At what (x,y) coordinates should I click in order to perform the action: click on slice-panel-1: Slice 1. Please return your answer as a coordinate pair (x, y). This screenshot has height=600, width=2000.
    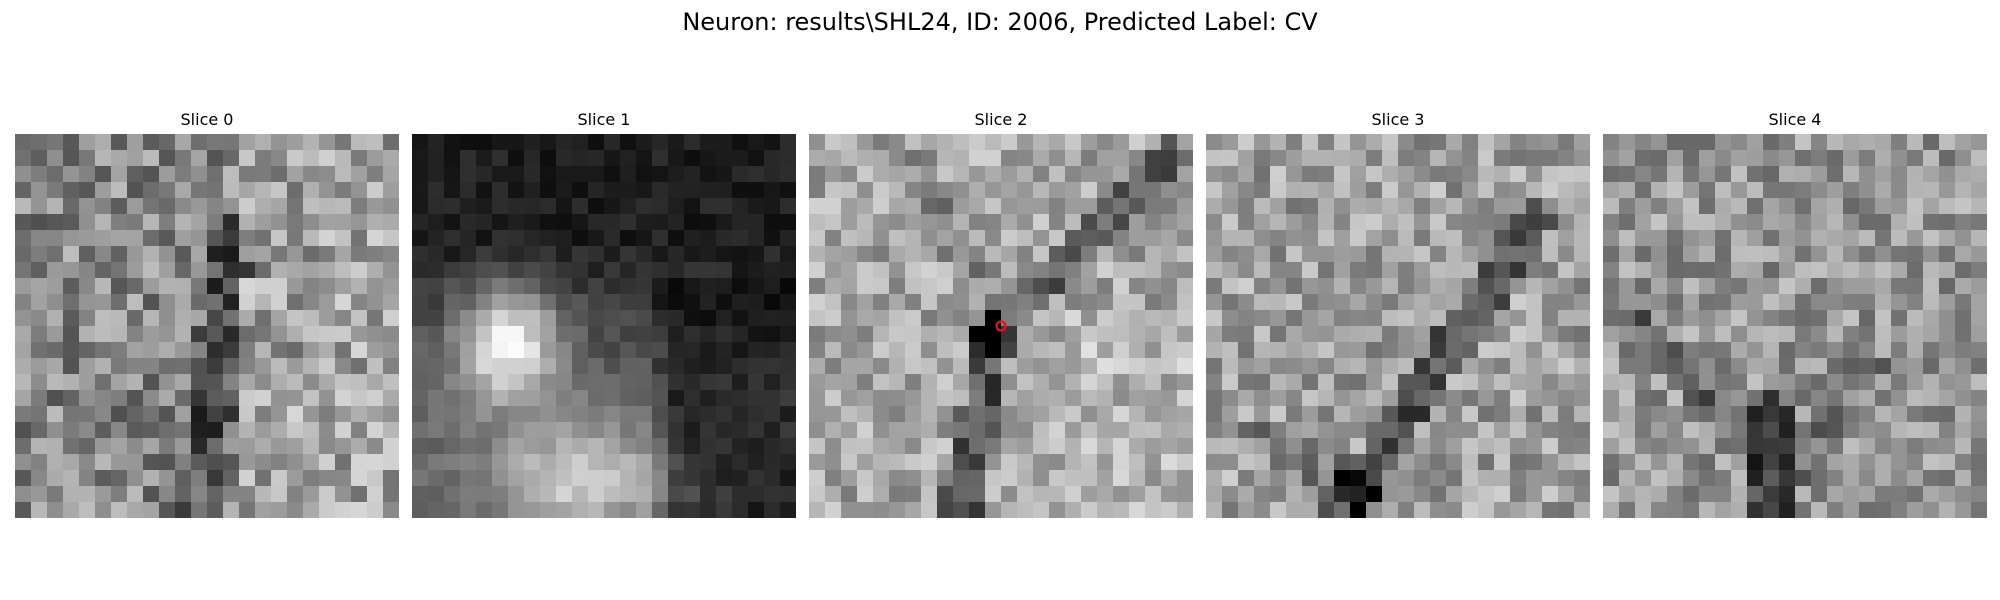
    Looking at the image, I should click on (604, 313).